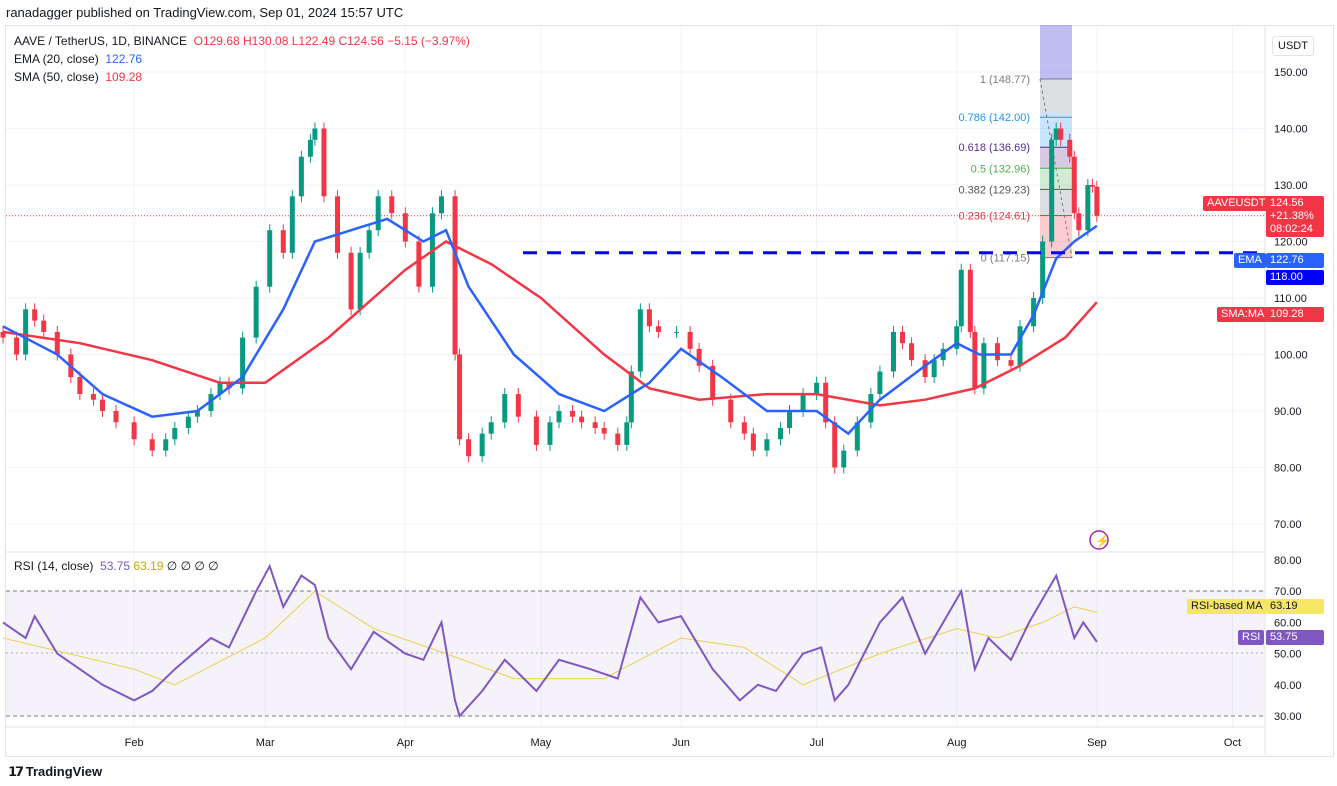 This screenshot has height=786, width=1337. Describe the element at coordinates (64, 771) in the screenshot. I see `watermark-text: TradingView` at that location.